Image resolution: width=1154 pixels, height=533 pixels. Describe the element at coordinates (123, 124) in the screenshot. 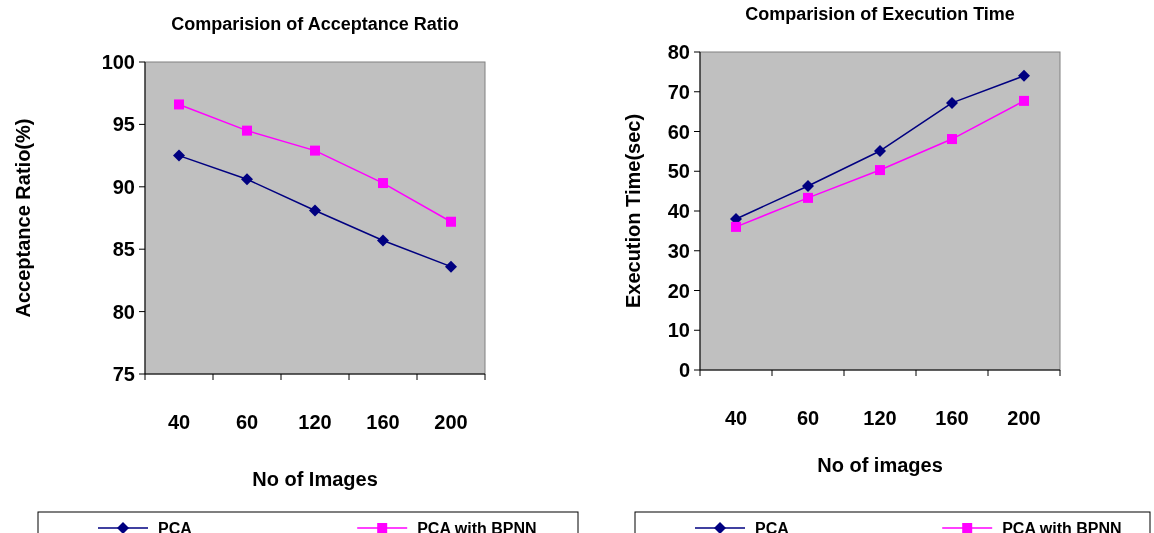

I see `y-tick-label: 95` at that location.